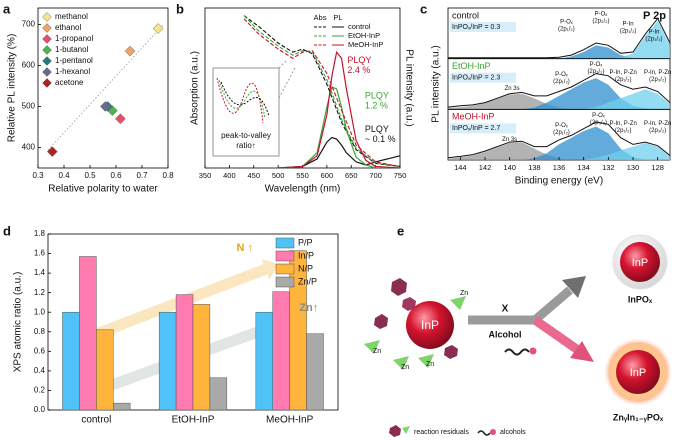 The width and height of the screenshot is (675, 440). Describe the element at coordinates (246, 135) in the screenshot. I see `inset-label: peak-to-valley` at that location.